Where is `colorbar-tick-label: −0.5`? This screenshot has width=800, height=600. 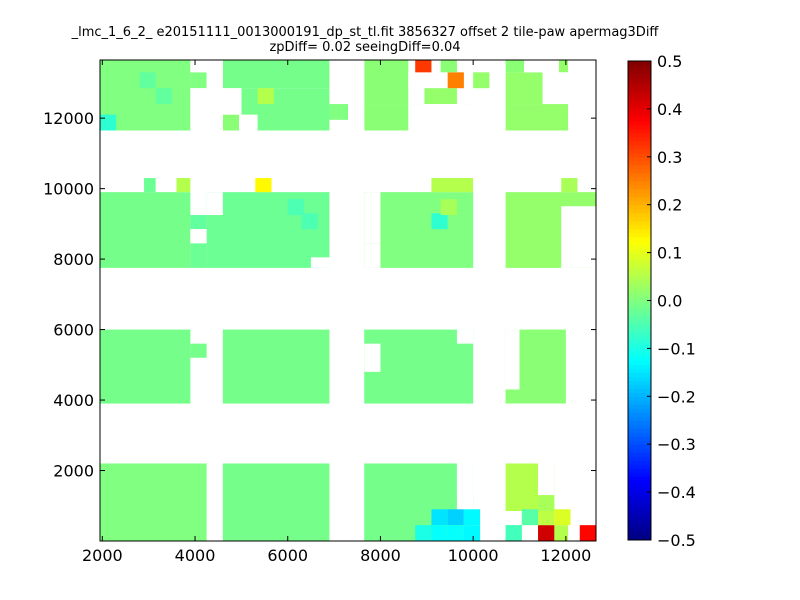
colorbar-tick-label: −0.5 is located at coordinates (676, 540).